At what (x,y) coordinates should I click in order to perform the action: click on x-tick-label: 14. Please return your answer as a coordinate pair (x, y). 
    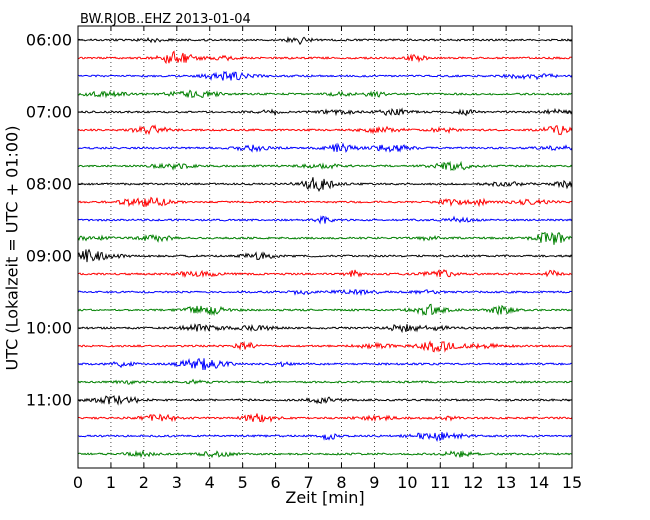
    Looking at the image, I should click on (539, 482).